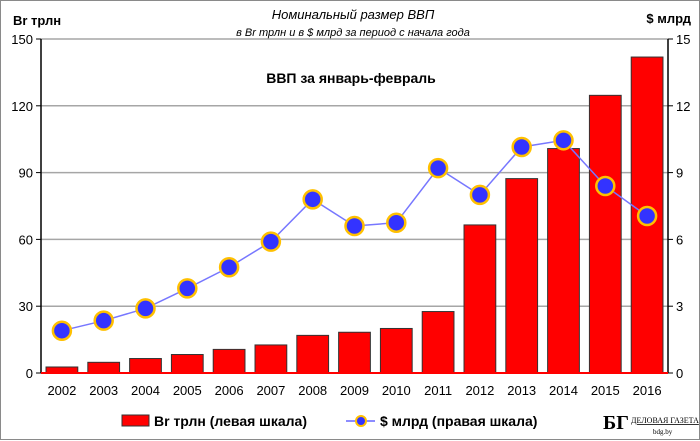  Describe the element at coordinates (26, 306) in the screenshot. I see `left-tick-label: 30` at that location.